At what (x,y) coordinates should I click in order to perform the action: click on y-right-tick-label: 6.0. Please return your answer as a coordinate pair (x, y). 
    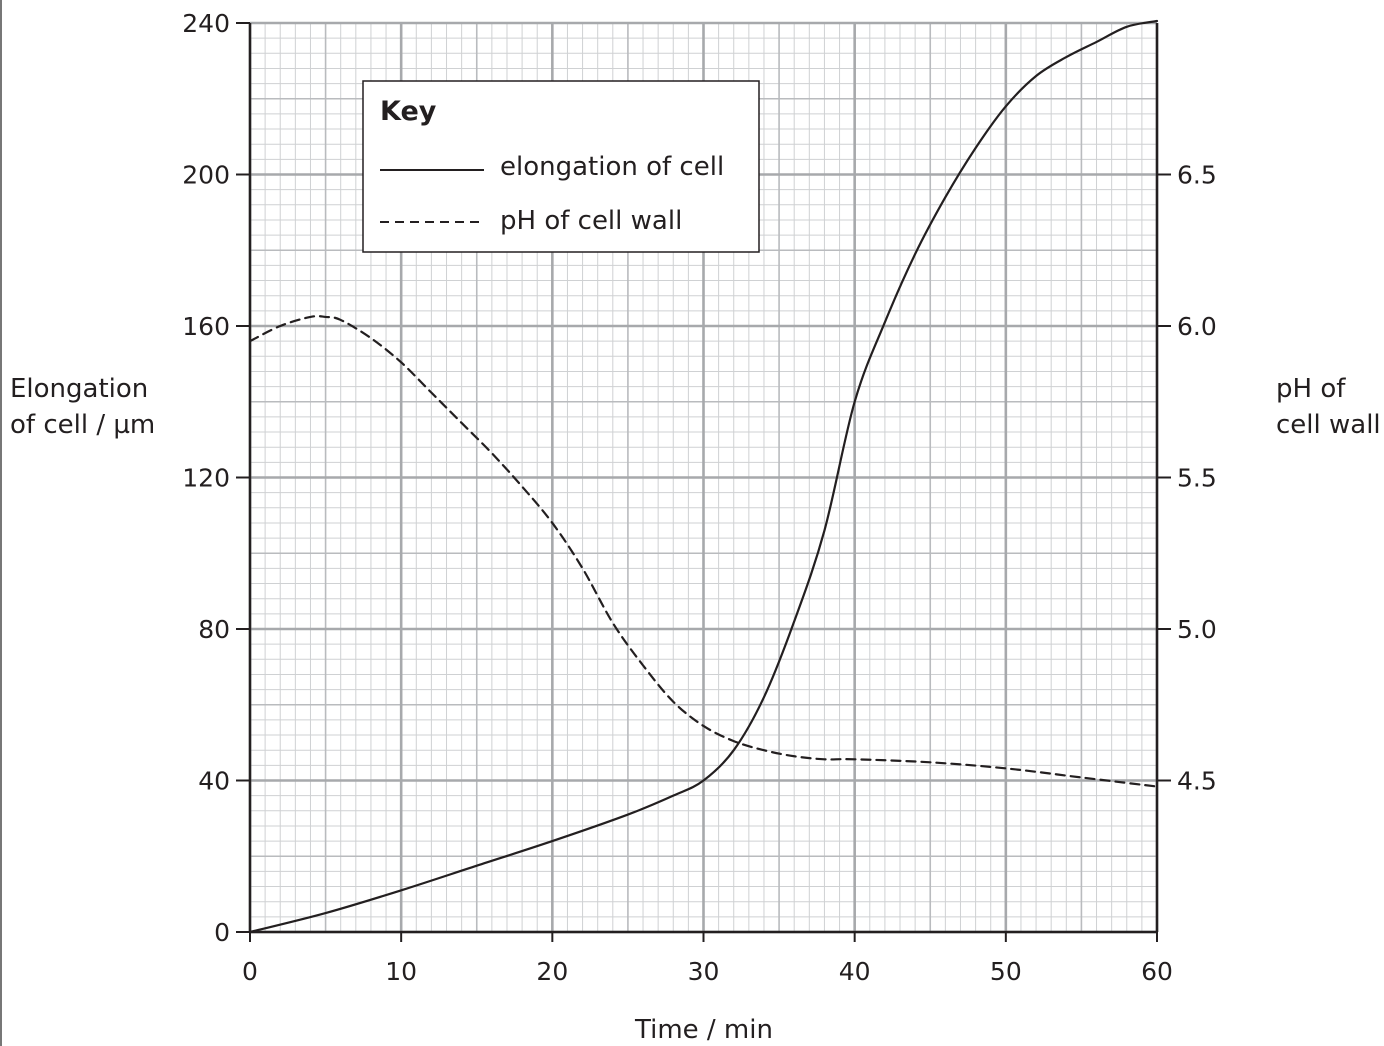
    Looking at the image, I should click on (1197, 326).